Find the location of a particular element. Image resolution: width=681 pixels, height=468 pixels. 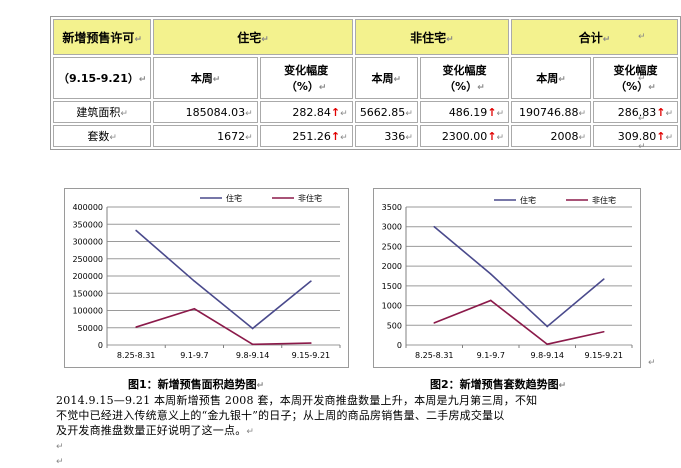

cell-tot-change: 286.83↑↵ is located at coordinates (635, 112).